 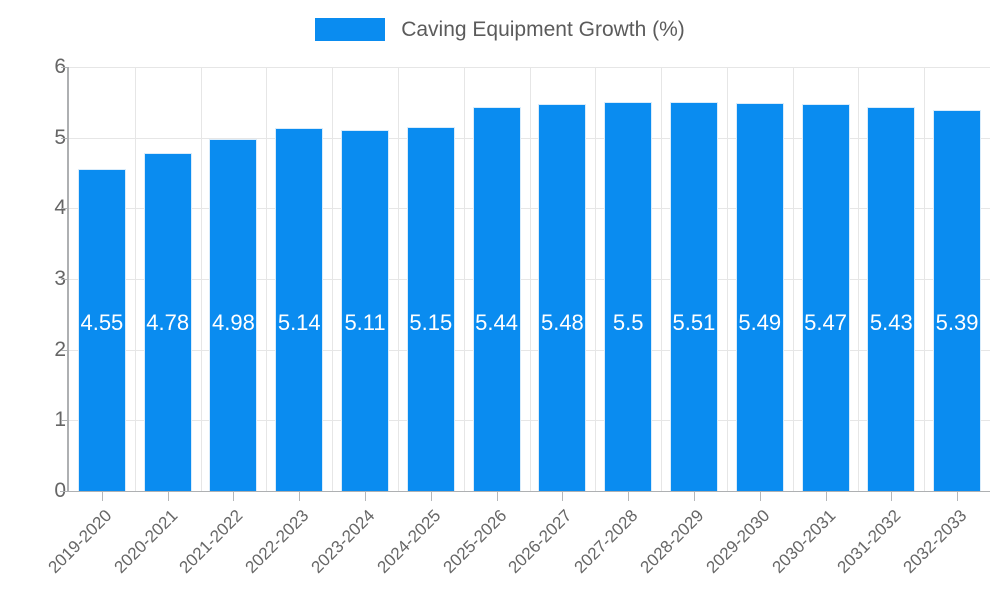 What do you see at coordinates (496, 322) in the screenshot?
I see `bar-value-label: 5.44` at bounding box center [496, 322].